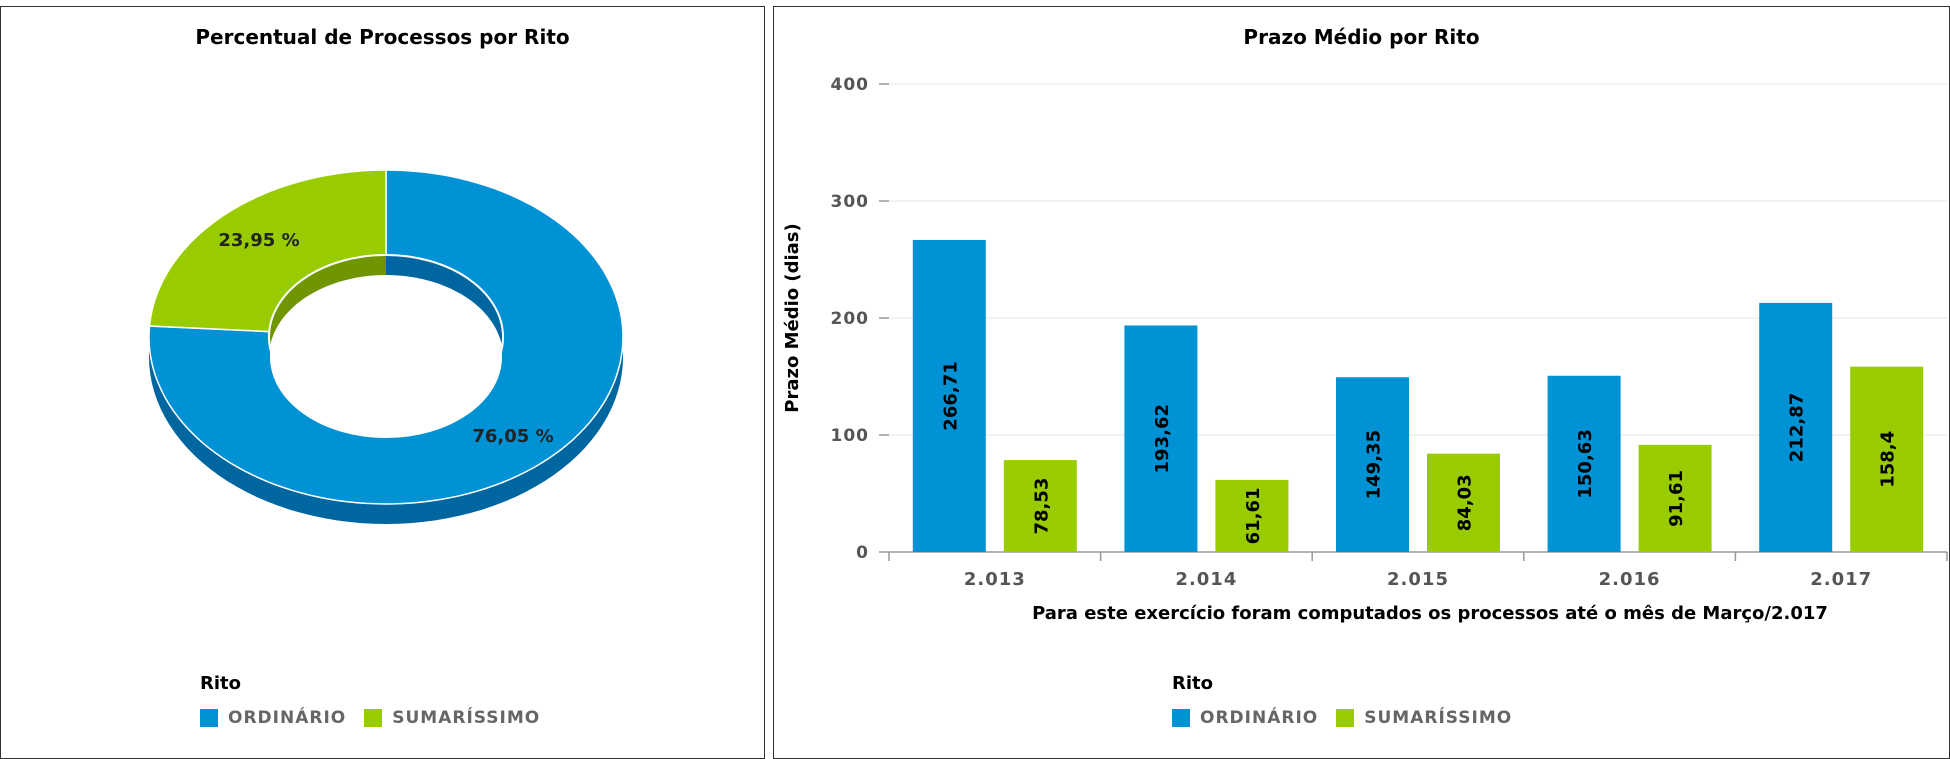  Describe the element at coordinates (221, 683) in the screenshot. I see `pie-legend-title: Rito` at that location.